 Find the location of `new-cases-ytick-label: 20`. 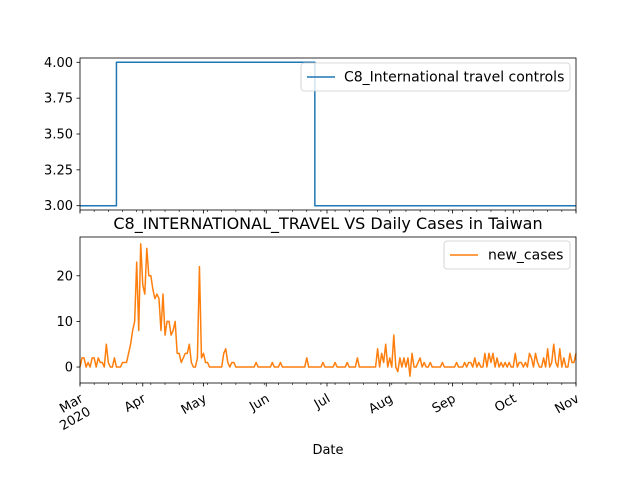

new-cases-ytick-label: 20 is located at coordinates (64, 276).